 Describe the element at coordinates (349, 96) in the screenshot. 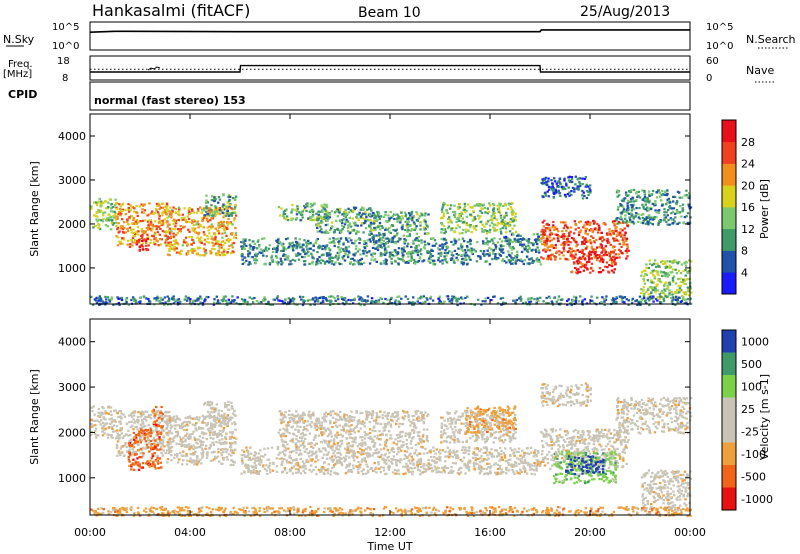

I see `cpid-panel: CPID normal (fast stereo) 153` at that location.